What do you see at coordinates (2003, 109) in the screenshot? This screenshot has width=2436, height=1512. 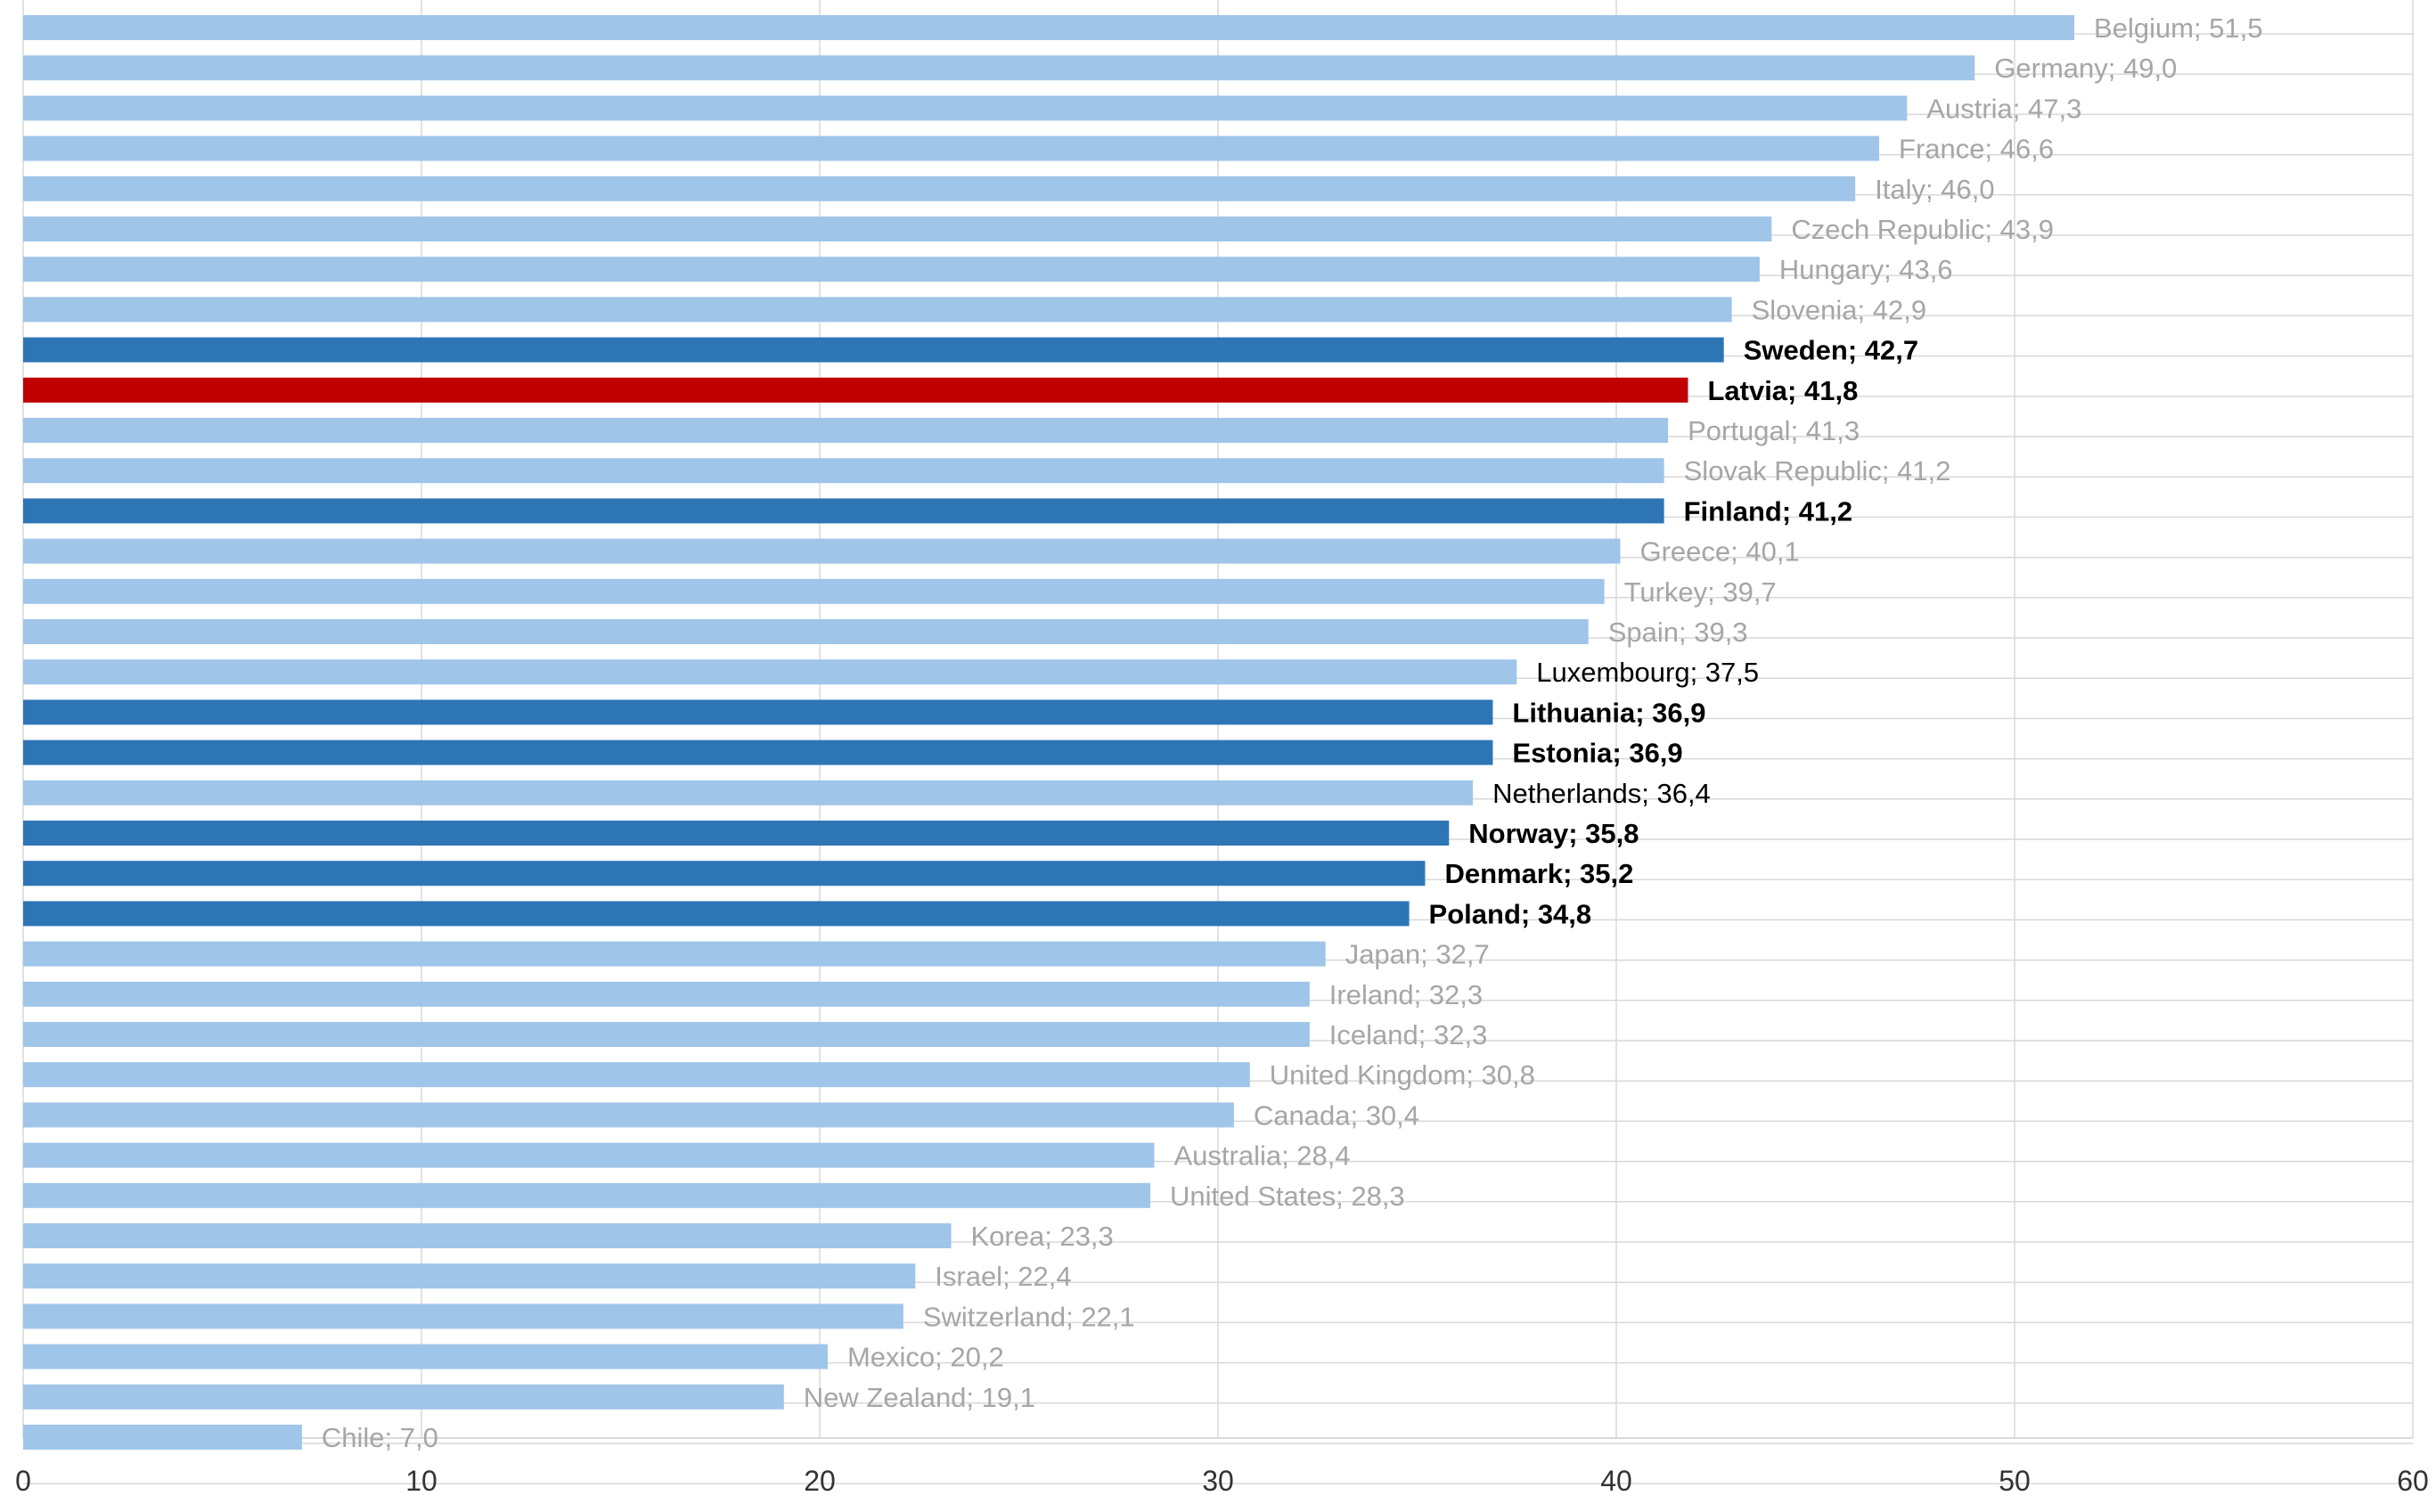 I see `bar-label-austria: Austria; 47,3` at bounding box center [2003, 109].